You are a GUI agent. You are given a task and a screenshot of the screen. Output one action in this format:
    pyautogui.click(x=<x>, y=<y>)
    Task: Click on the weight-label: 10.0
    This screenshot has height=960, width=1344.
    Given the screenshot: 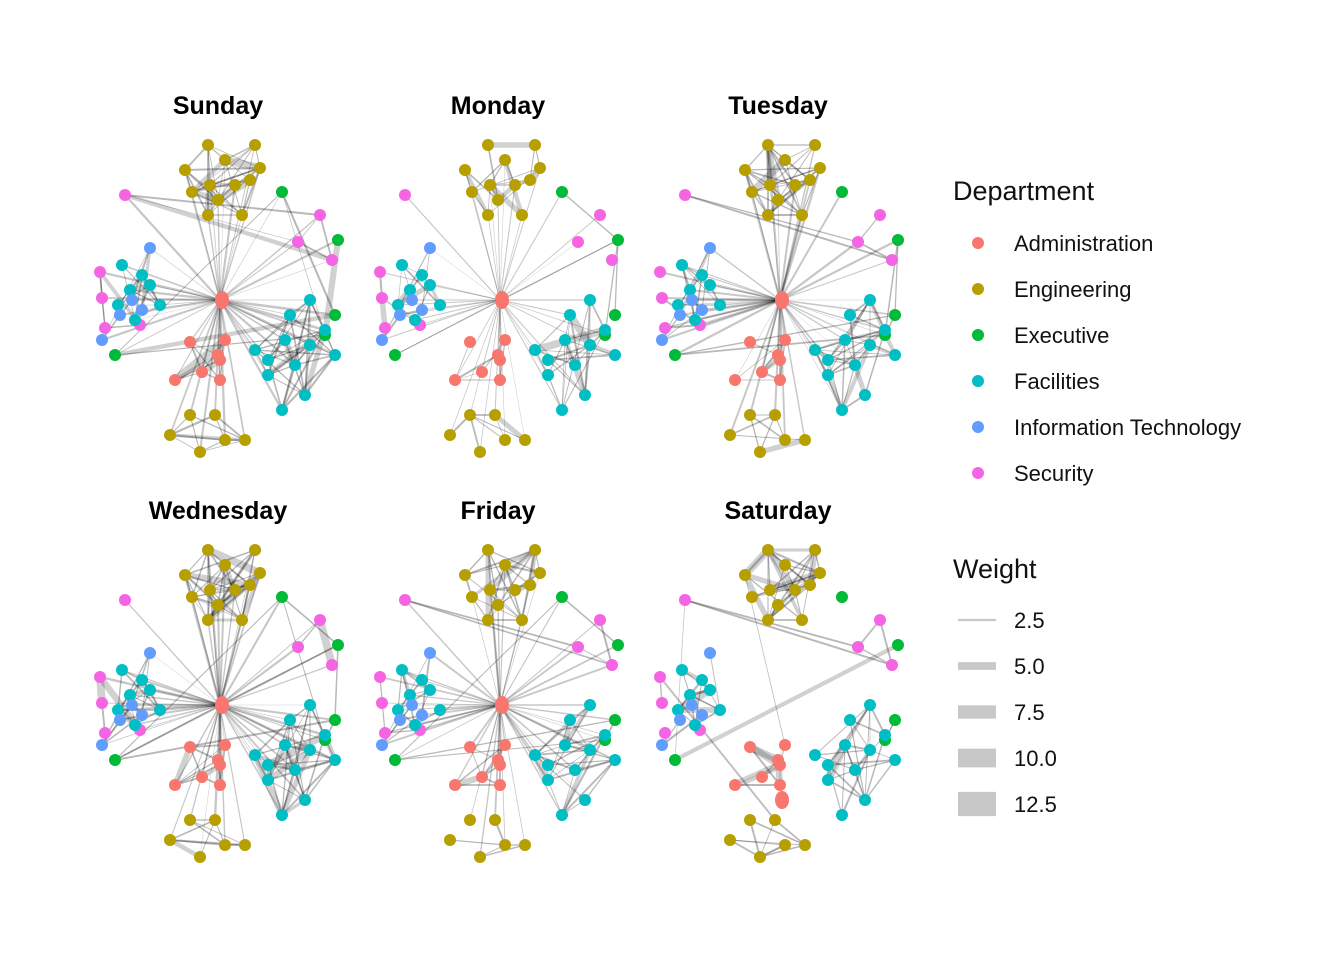 What is the action you would take?
    pyautogui.click(x=1035, y=758)
    